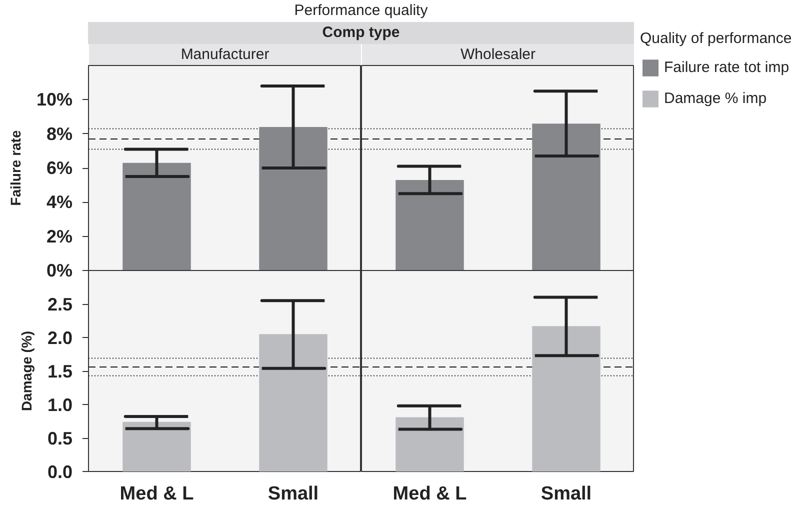  I want to click on y-tick-label: 1.0, so click(60, 405).